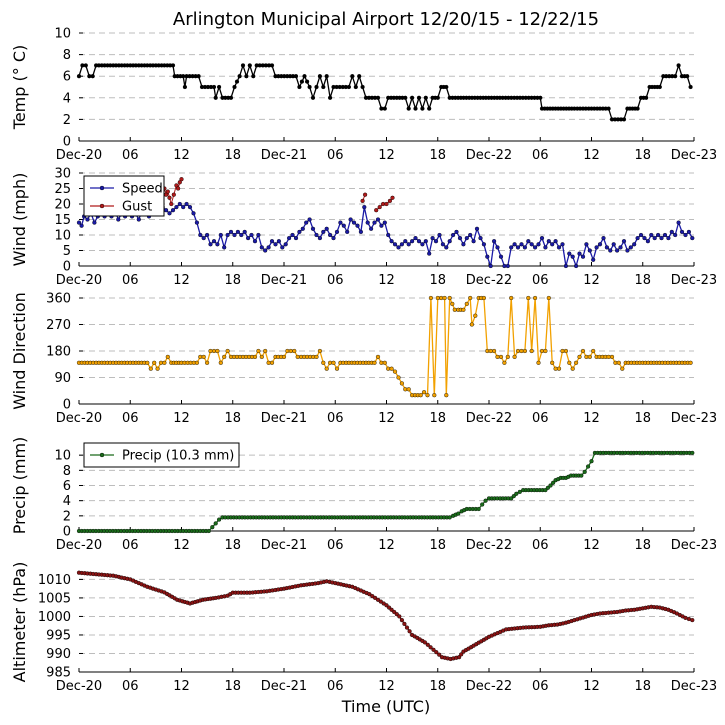 The height and width of the screenshot is (725, 725). What do you see at coordinates (67, 501) in the screenshot?
I see `y-tick-label: 4` at bounding box center [67, 501].